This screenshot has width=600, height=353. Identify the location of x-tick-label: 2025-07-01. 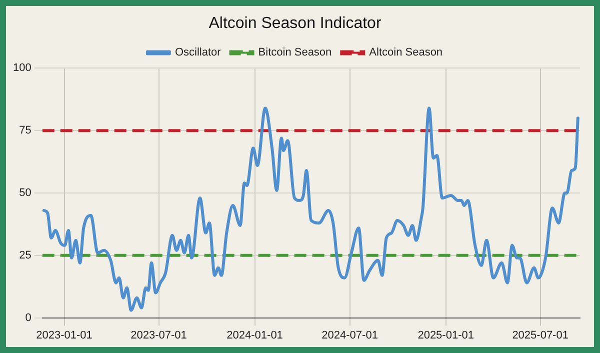
(540, 335).